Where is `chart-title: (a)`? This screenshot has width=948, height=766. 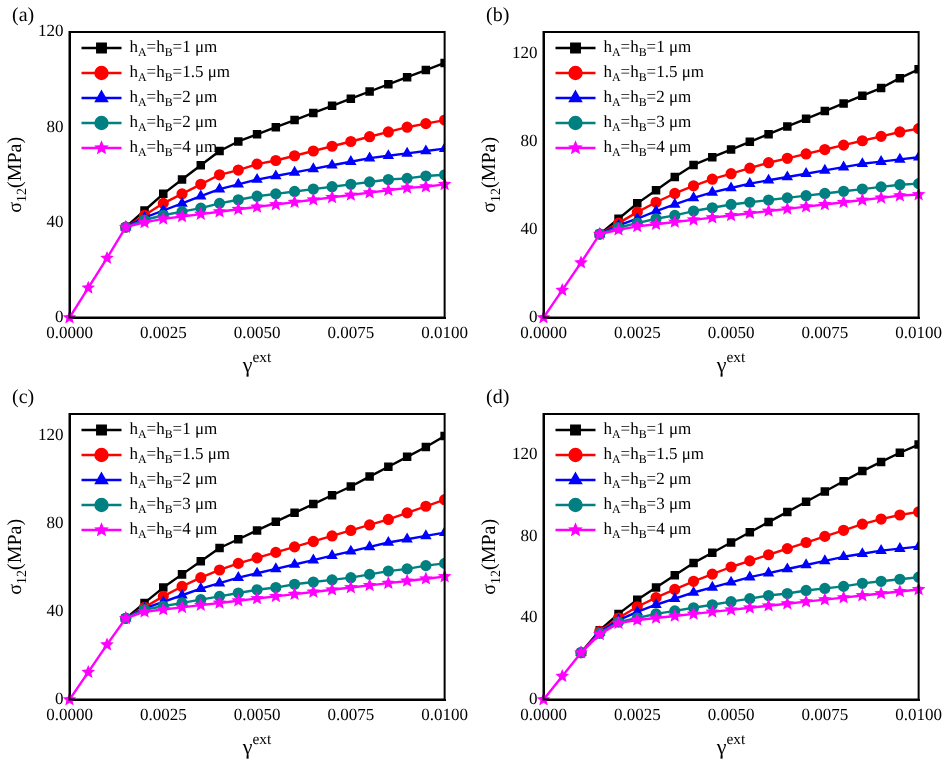 chart-title: (a) is located at coordinates (23, 16).